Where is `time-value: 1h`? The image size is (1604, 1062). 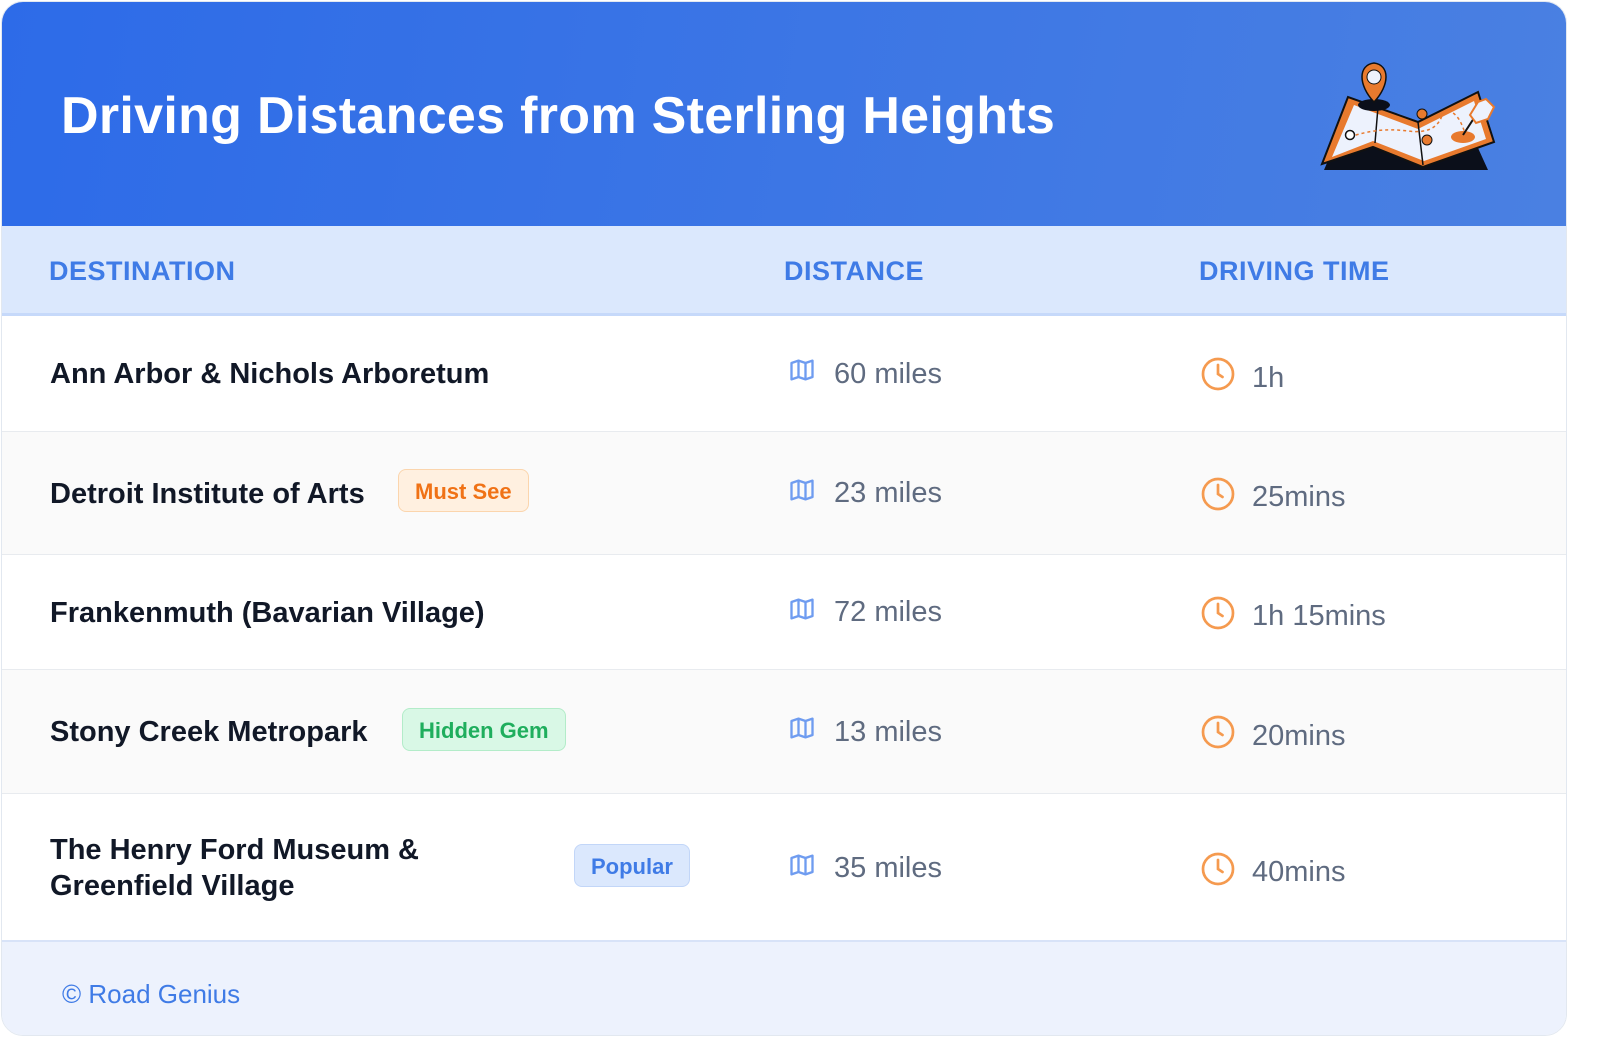
time-value: 1h is located at coordinates (1268, 377).